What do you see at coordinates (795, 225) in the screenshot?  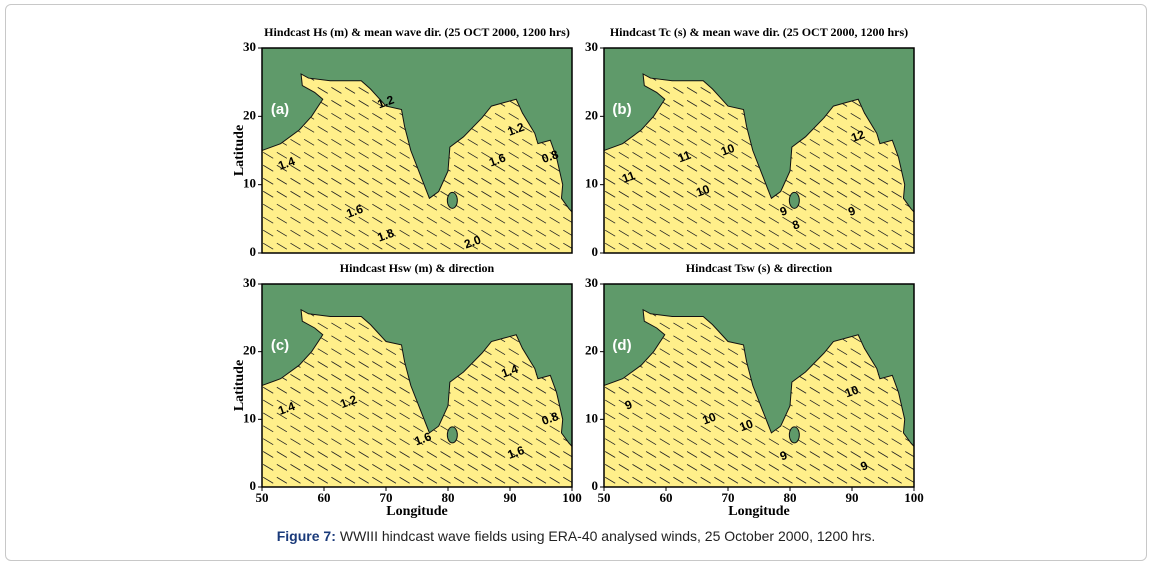 I see `contour-label: 8` at bounding box center [795, 225].